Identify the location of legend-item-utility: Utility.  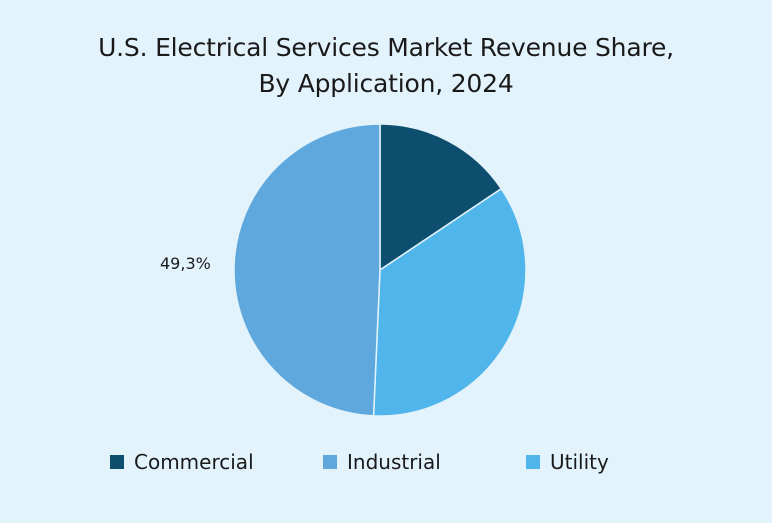
(567, 462).